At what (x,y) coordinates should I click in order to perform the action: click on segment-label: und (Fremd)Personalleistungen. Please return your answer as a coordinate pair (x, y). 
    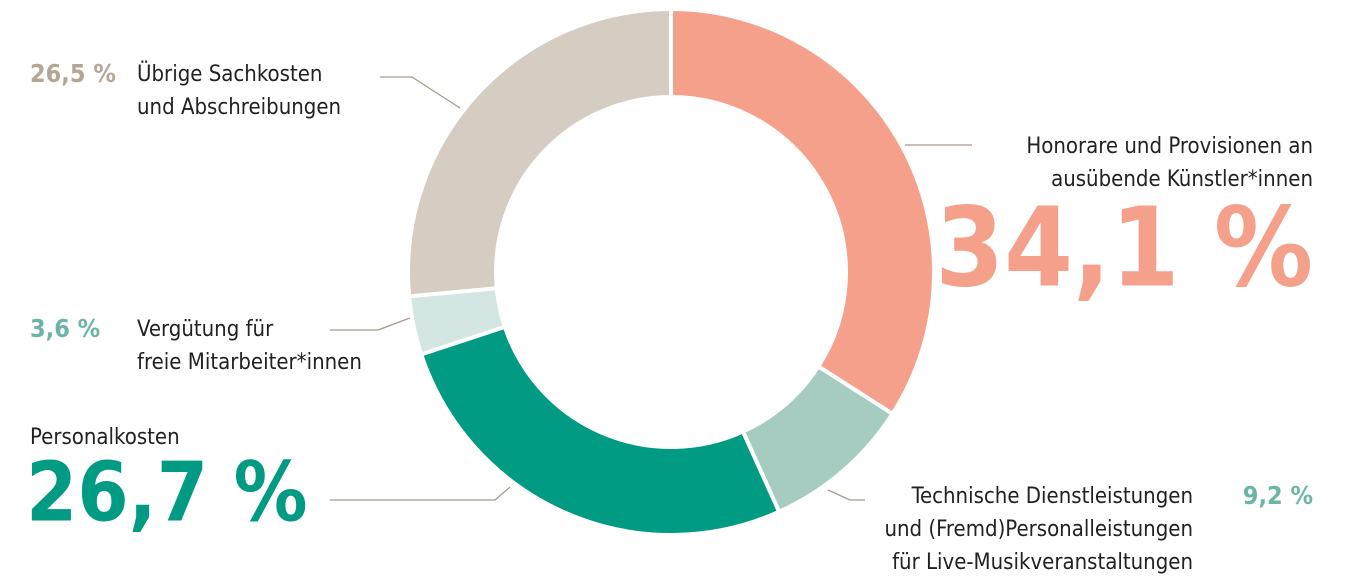
    Looking at the image, I should click on (1038, 529).